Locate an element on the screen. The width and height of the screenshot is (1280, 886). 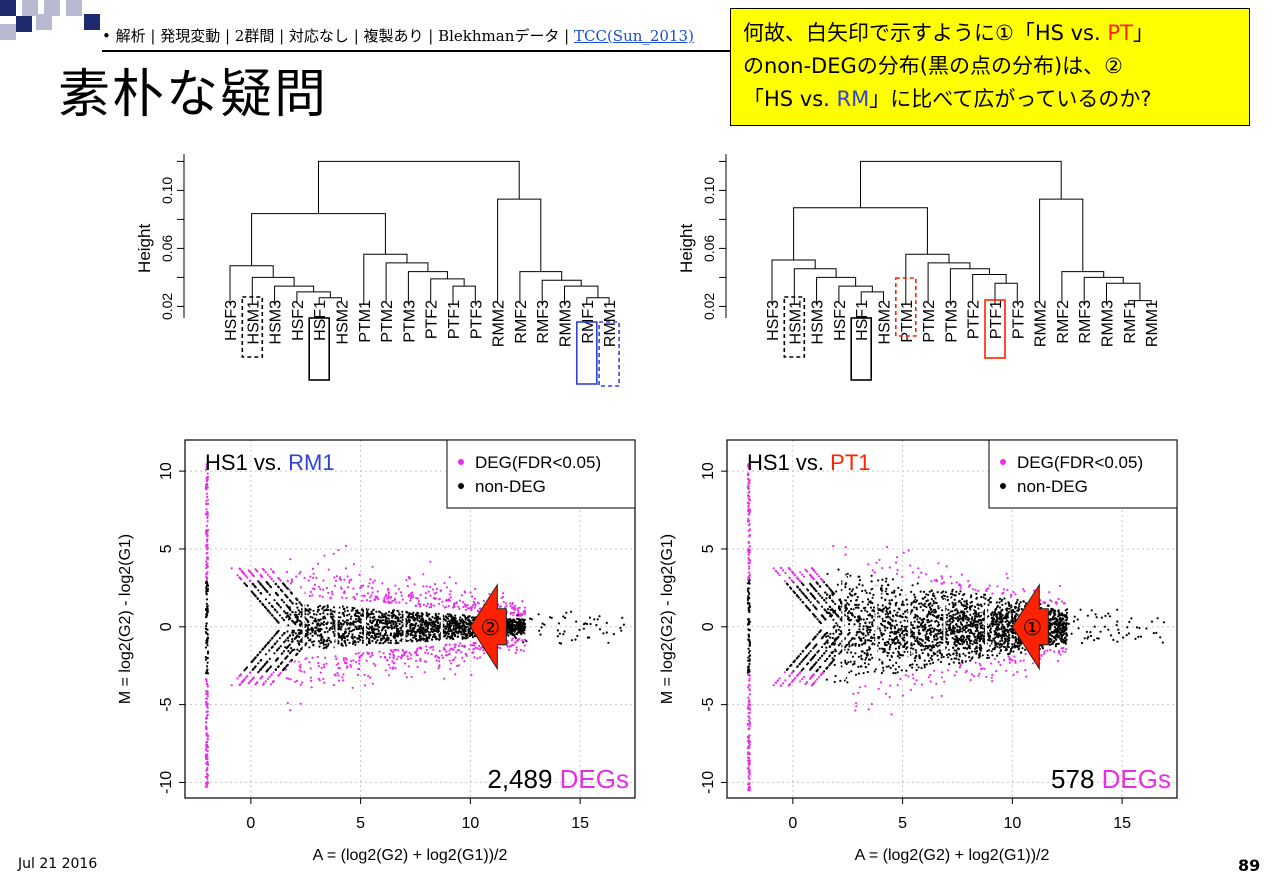
x-tick-label: 5 is located at coordinates (360, 823).